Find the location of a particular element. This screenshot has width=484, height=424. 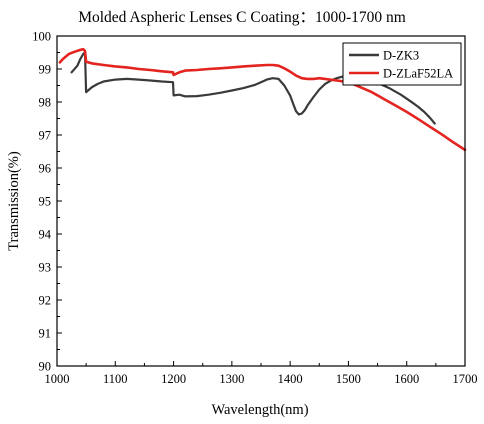

x-tick-label: 1600 is located at coordinates (406, 379).